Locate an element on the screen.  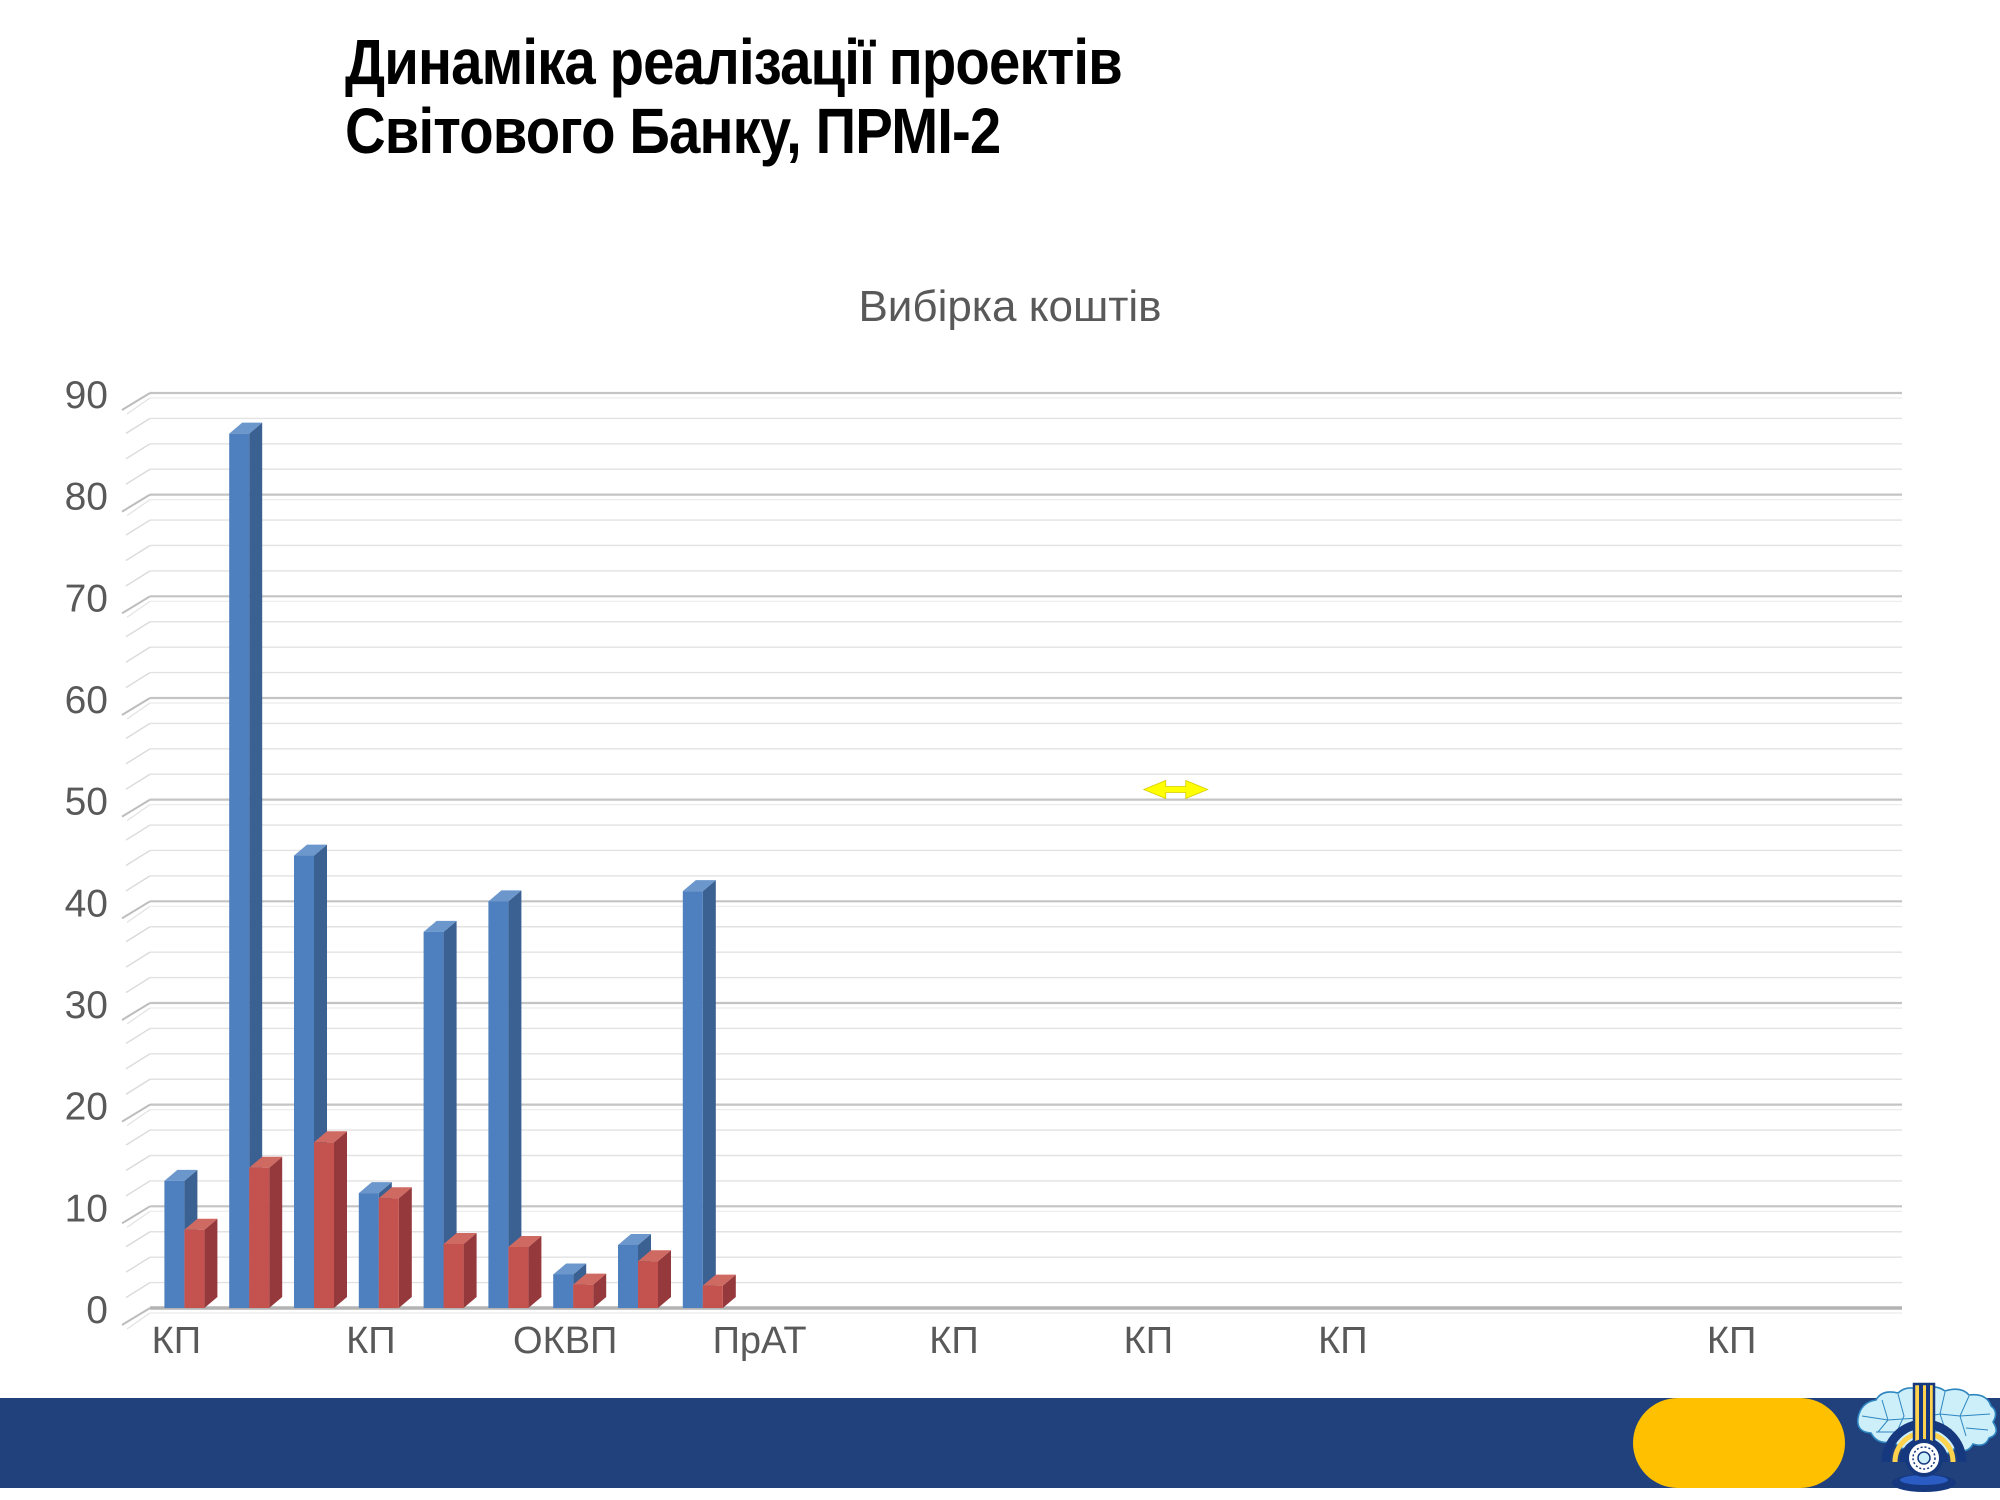
svg-text: 30 is located at coordinates (86, 1005).